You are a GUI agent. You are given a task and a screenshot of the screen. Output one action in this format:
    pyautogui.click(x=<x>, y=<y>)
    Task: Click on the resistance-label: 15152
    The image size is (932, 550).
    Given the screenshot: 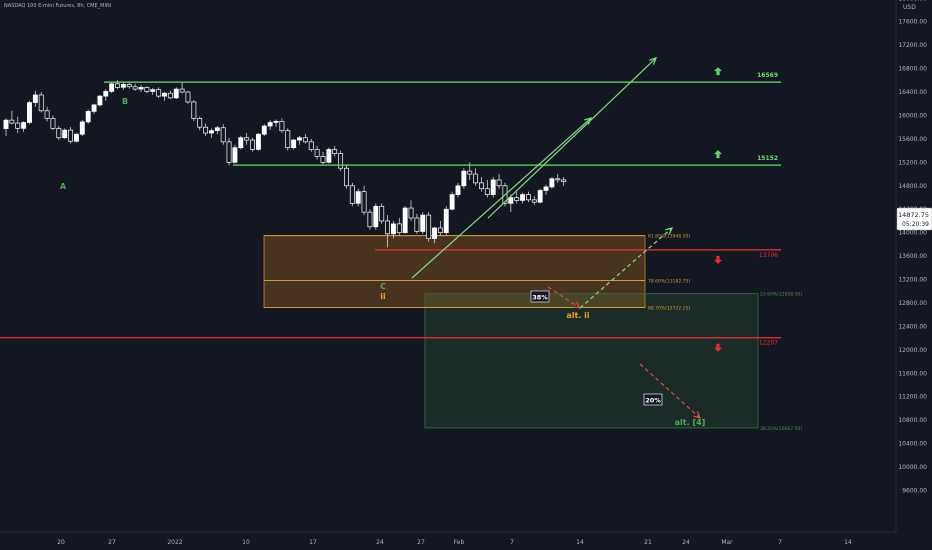 What is the action you would take?
    pyautogui.click(x=767, y=158)
    